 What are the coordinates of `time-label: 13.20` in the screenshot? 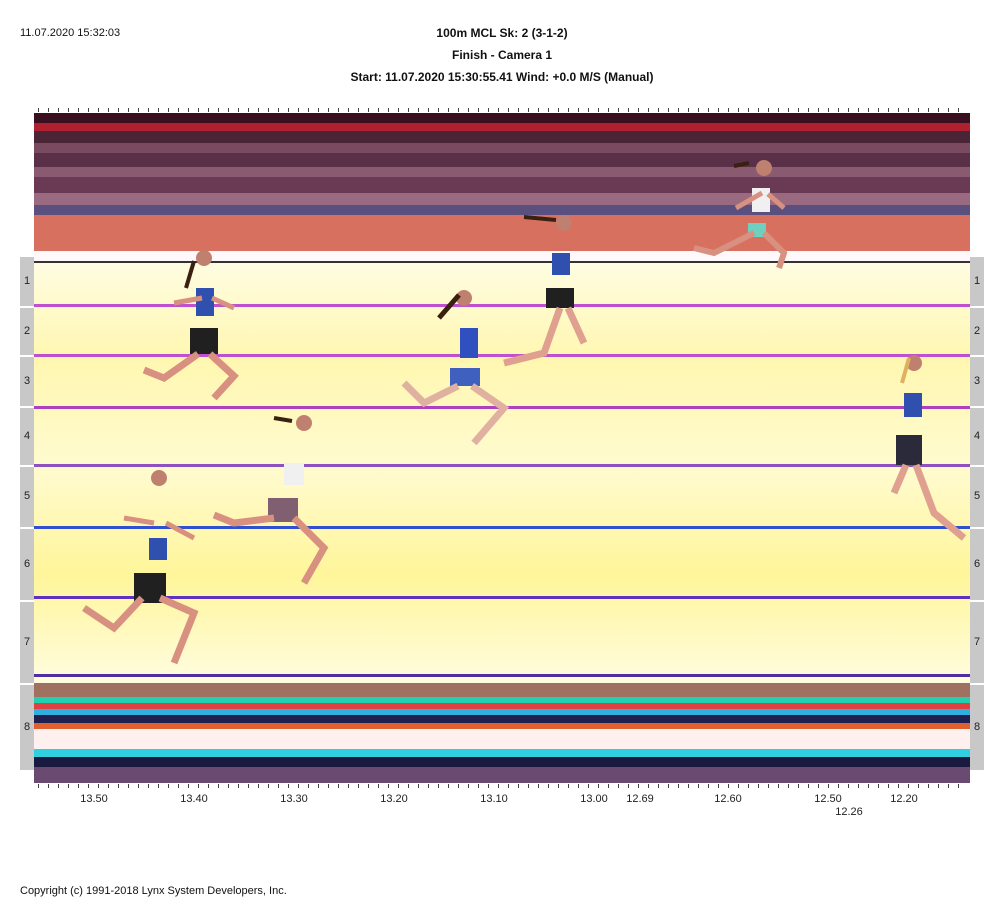 It's located at (394, 799).